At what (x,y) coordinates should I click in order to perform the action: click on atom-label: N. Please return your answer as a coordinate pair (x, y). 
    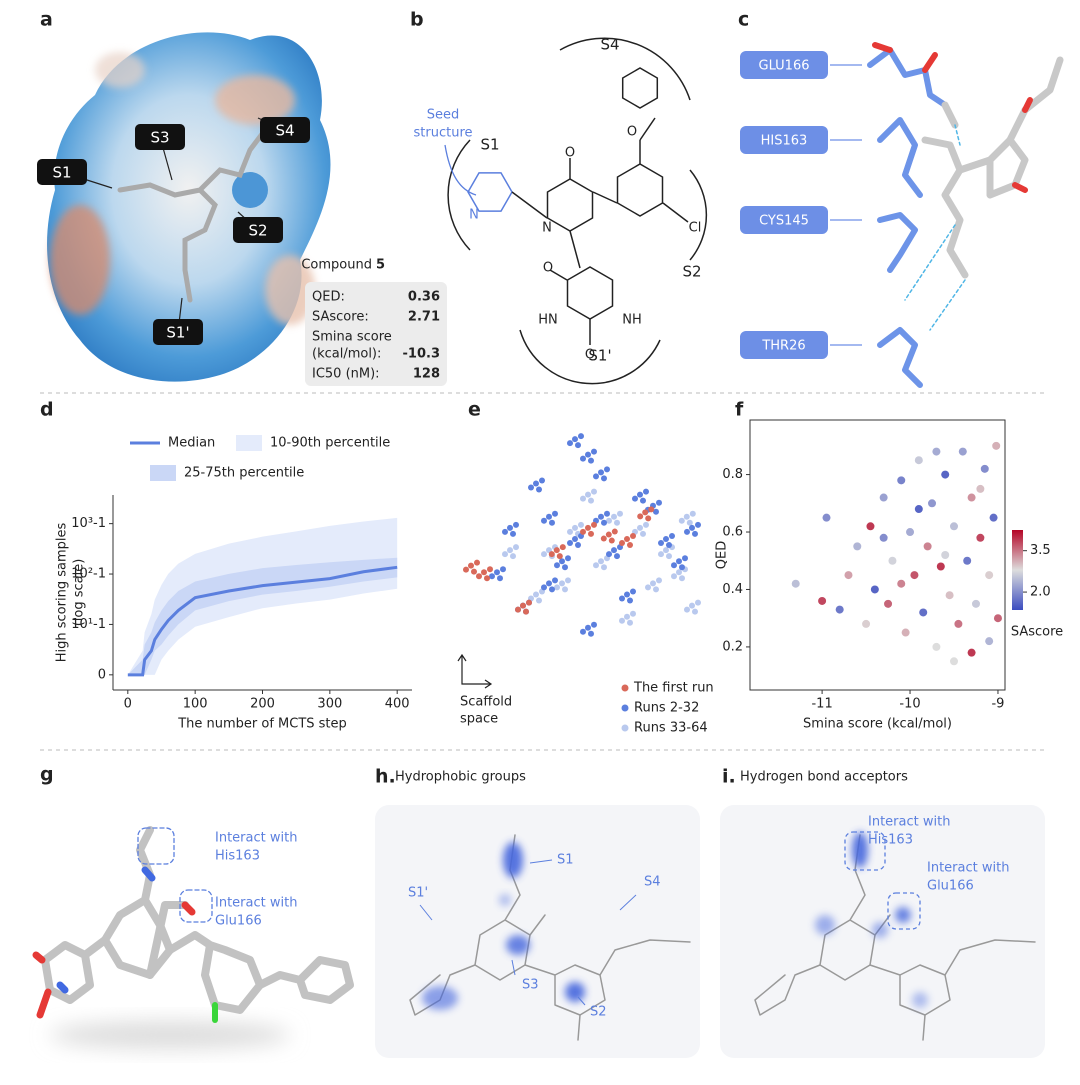
    Looking at the image, I should click on (547, 228).